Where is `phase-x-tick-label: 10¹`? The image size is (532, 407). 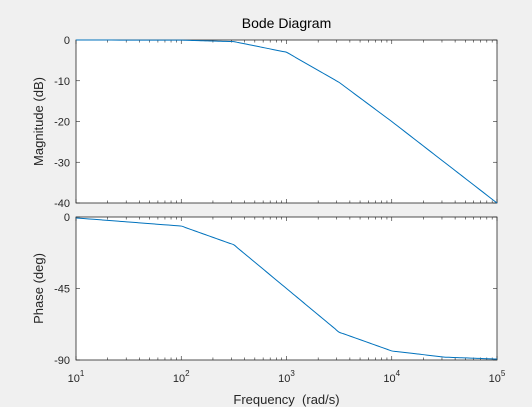
phase-x-tick-label: 10¹ is located at coordinates (76, 377).